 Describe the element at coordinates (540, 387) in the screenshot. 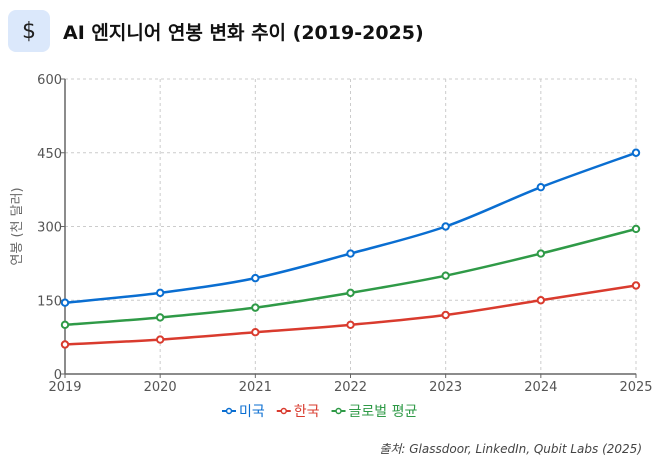

I see `x-tick-label: 2024` at that location.